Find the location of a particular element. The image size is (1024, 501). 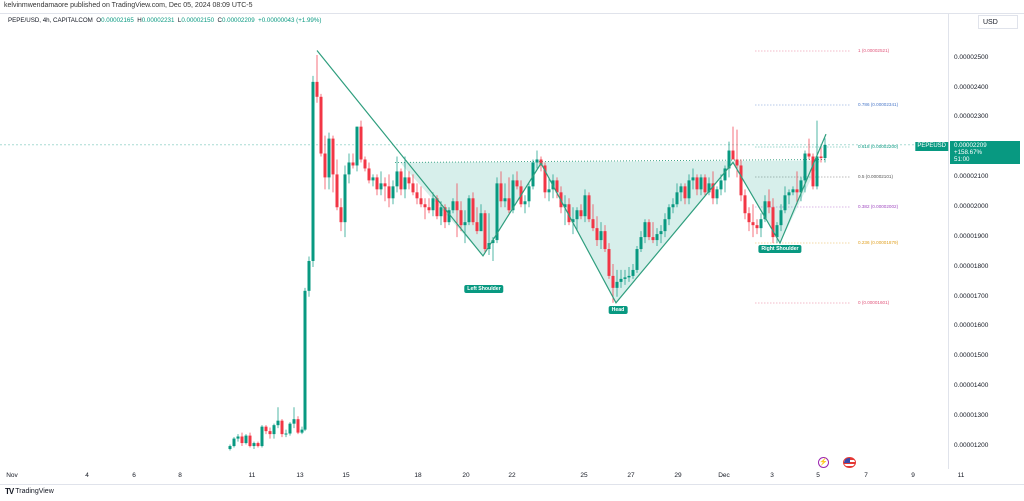

x-tick-label: 20 is located at coordinates (466, 475).